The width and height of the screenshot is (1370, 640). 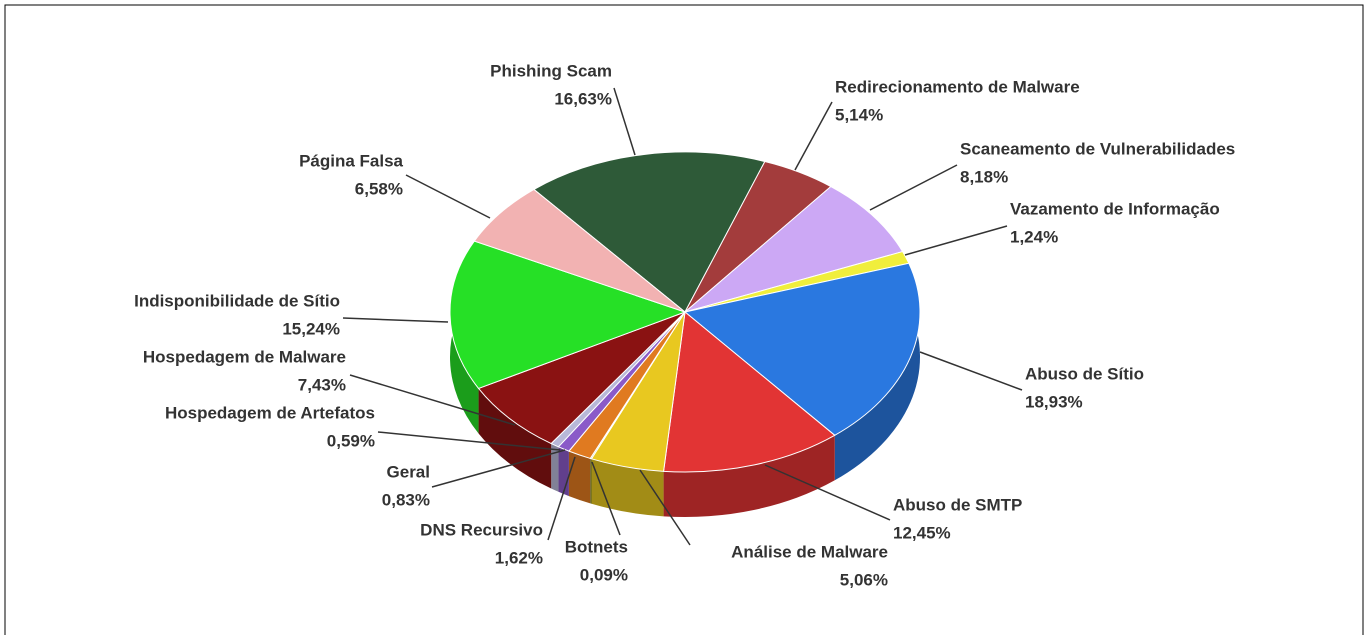 What do you see at coordinates (270, 412) in the screenshot?
I see `slice-label: Hospedagem de Artefatos` at bounding box center [270, 412].